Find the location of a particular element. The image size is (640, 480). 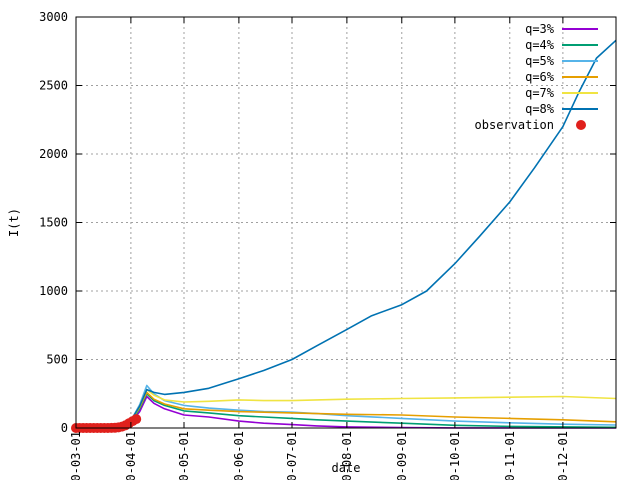

legend-label: observation is located at coordinates (514, 125).